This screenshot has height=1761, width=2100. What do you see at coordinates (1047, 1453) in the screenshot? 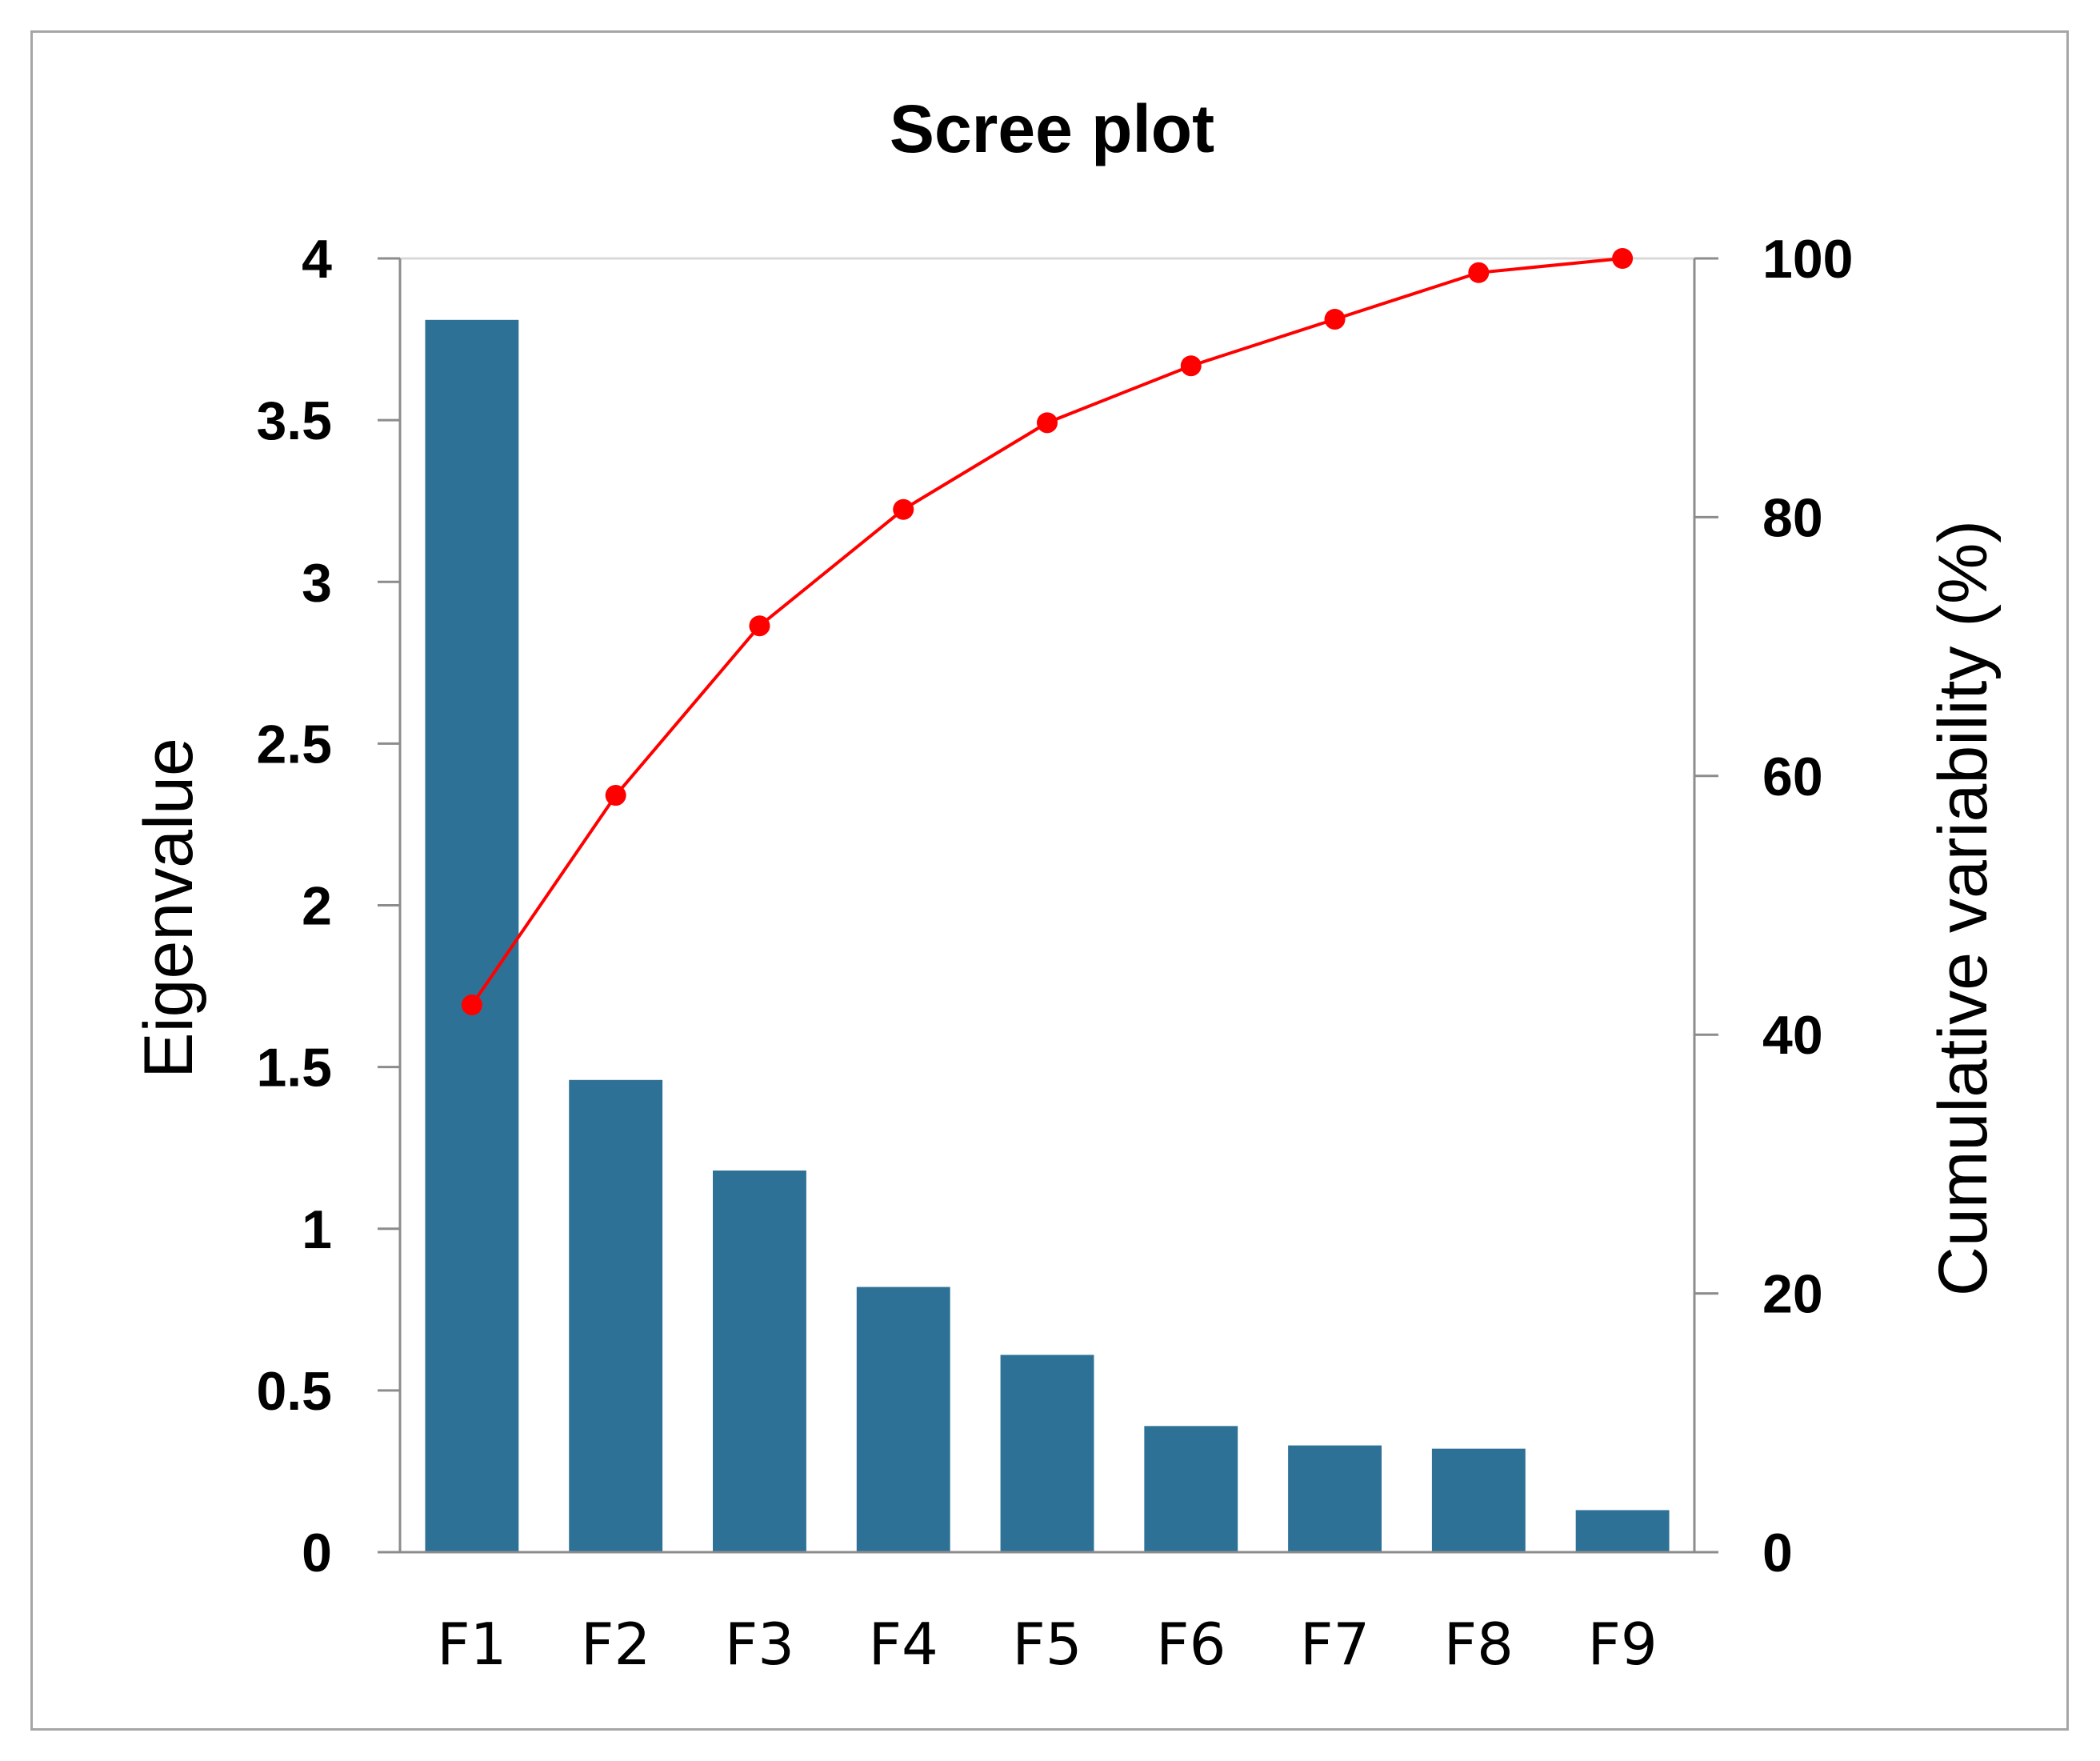
I see `bar-f5` at bounding box center [1047, 1453].